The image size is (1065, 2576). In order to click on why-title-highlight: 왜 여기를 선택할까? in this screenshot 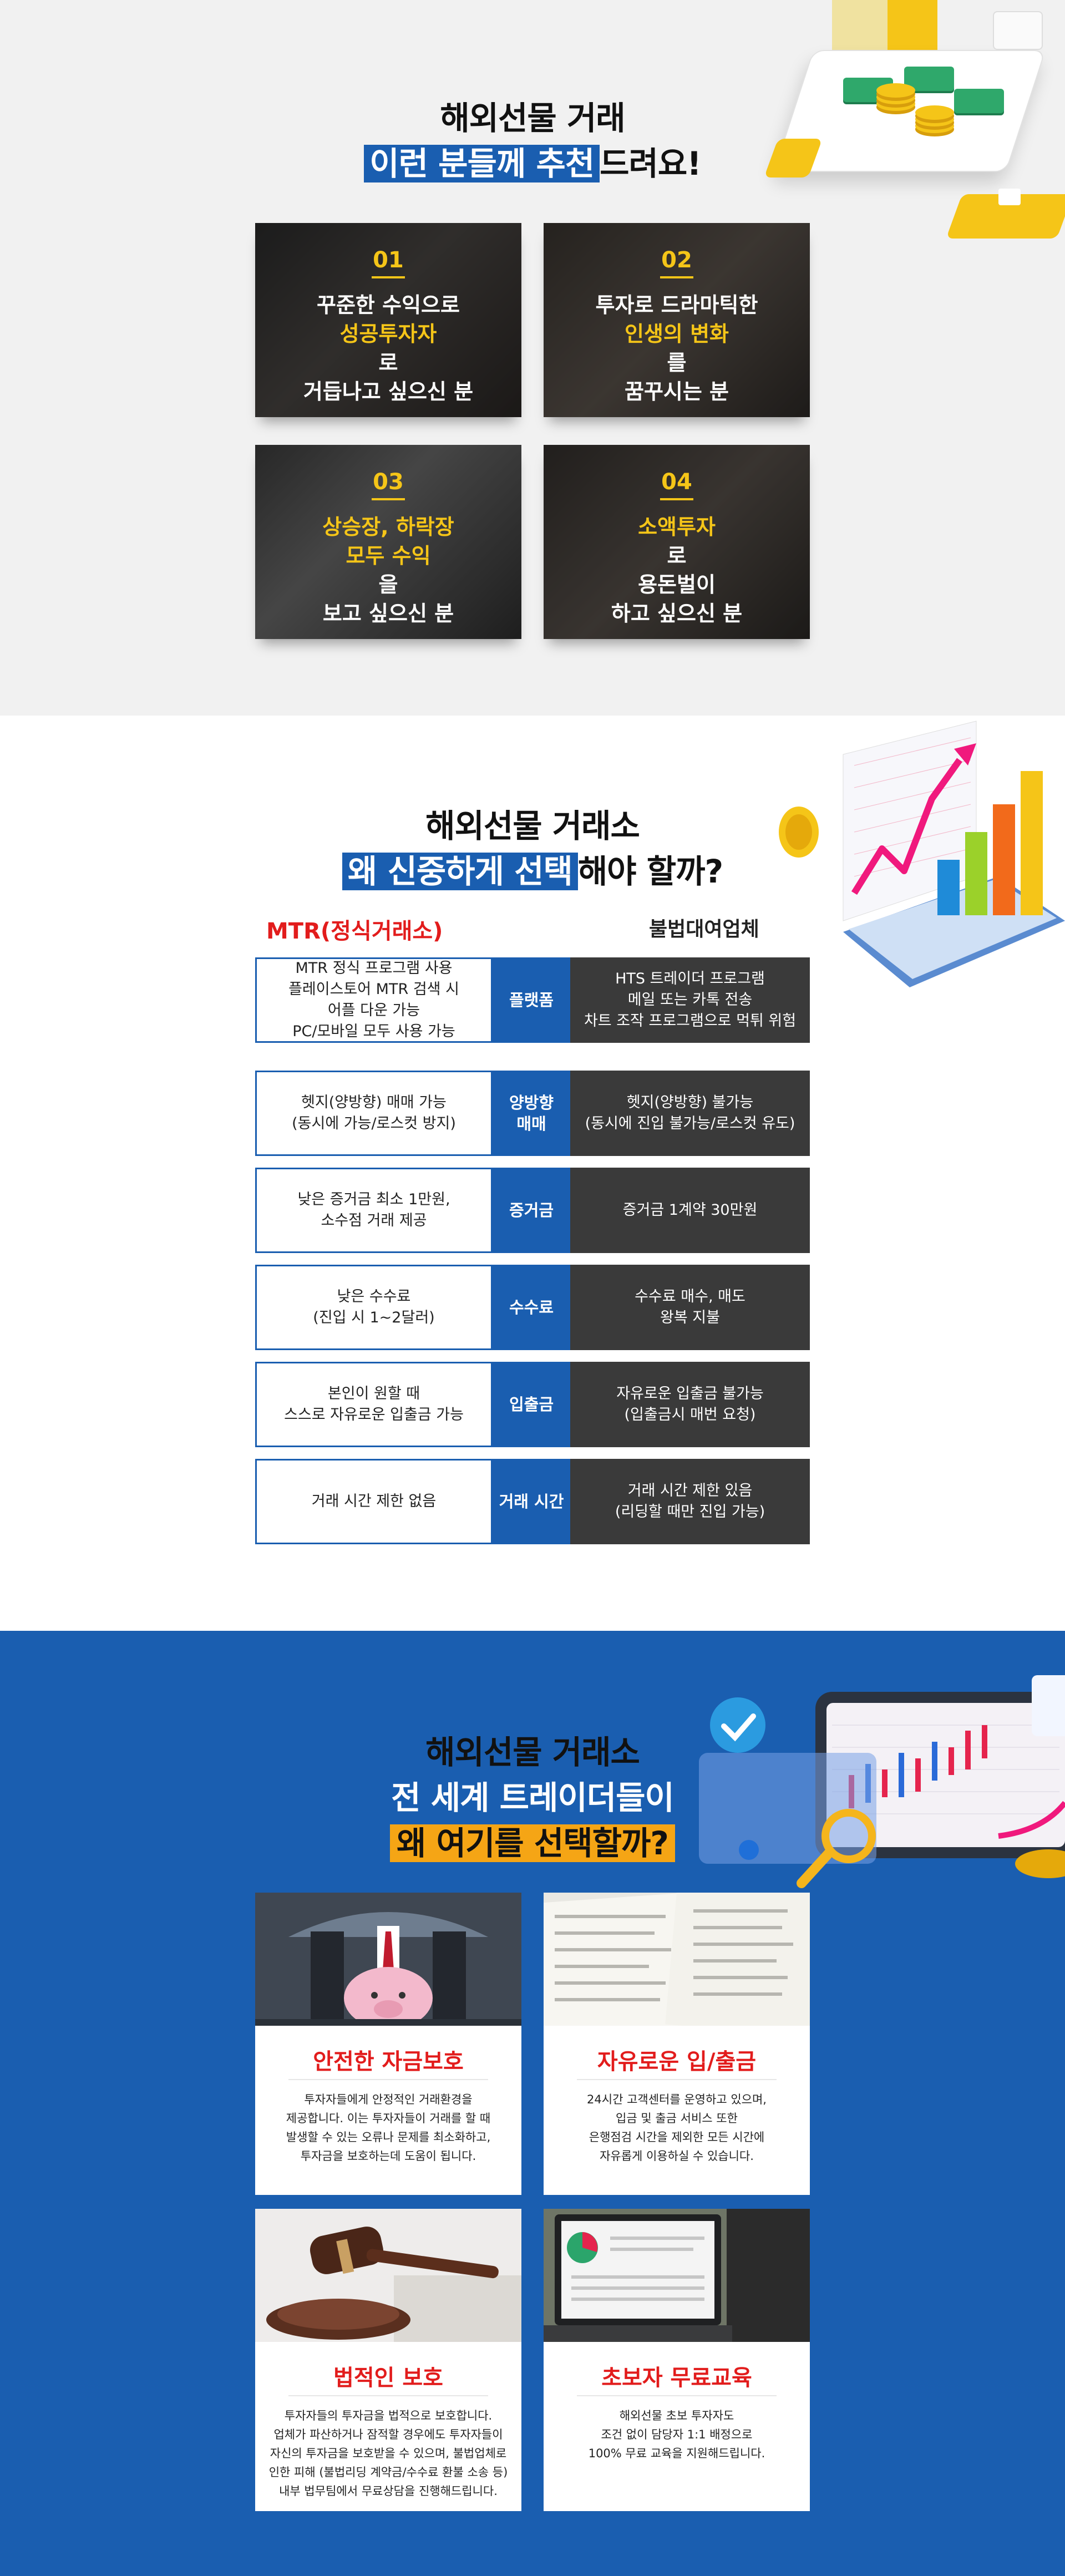, I will do `click(532, 1843)`.